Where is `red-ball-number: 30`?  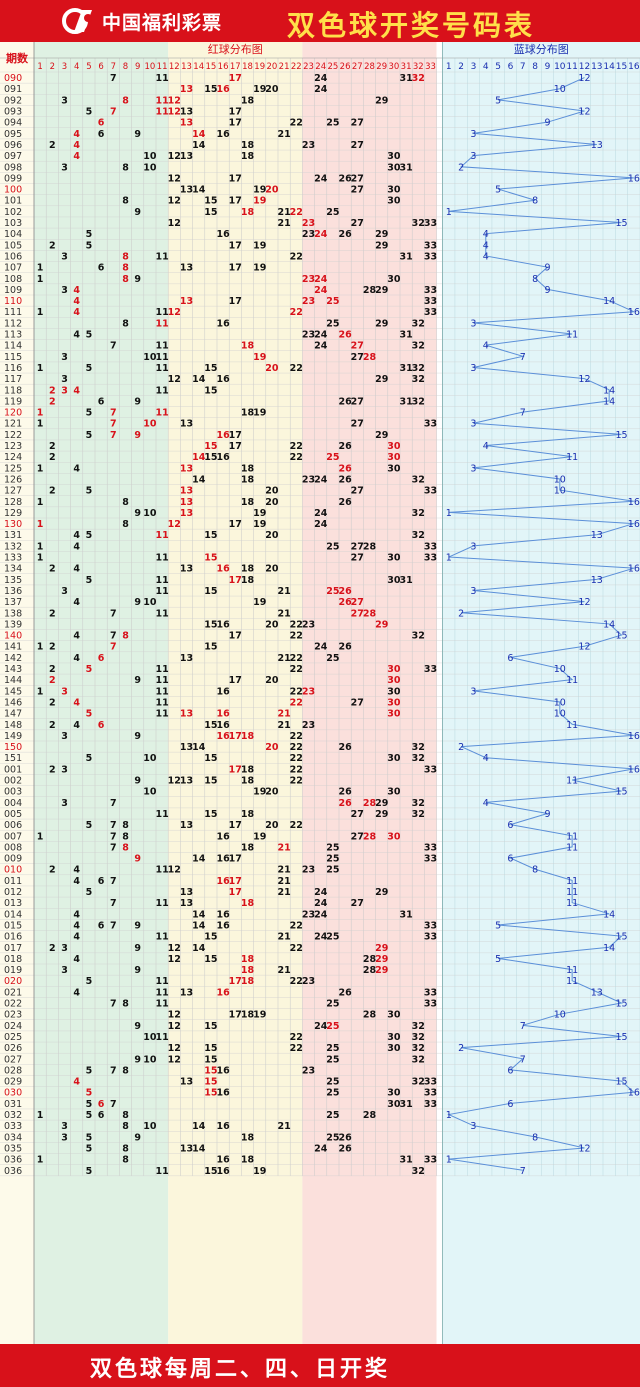 red-ball-number: 30 is located at coordinates (394, 201).